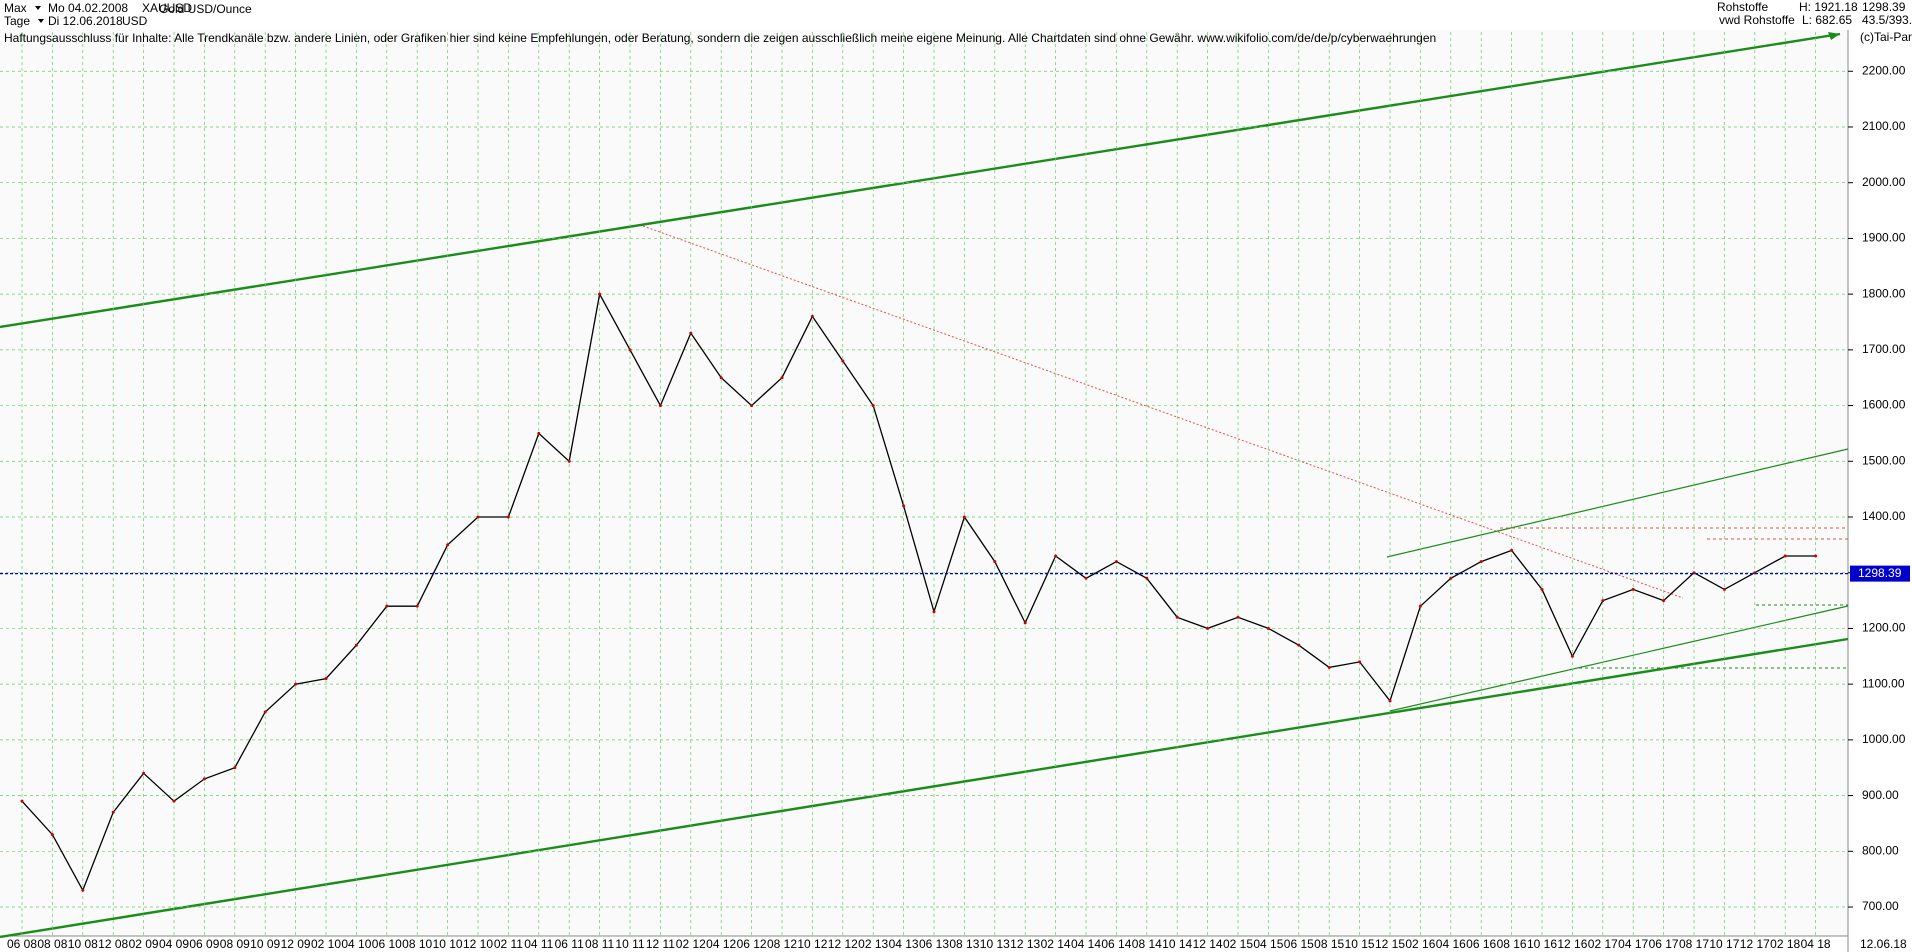  Describe the element at coordinates (1633, 944) in the screenshot. I see `x-tick-label: 04 17` at that location.